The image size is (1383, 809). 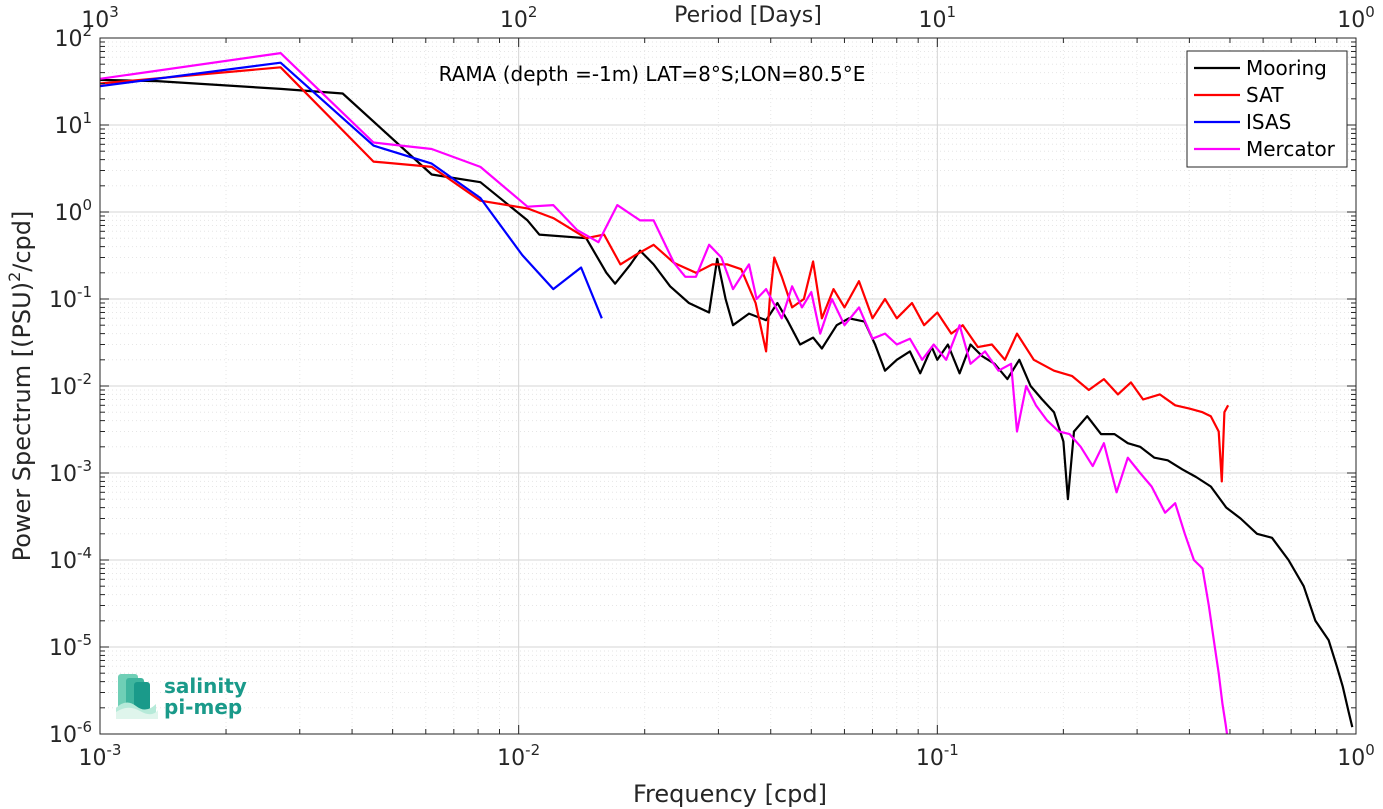 I want to click on series-line-isas, so click(x=351, y=190).